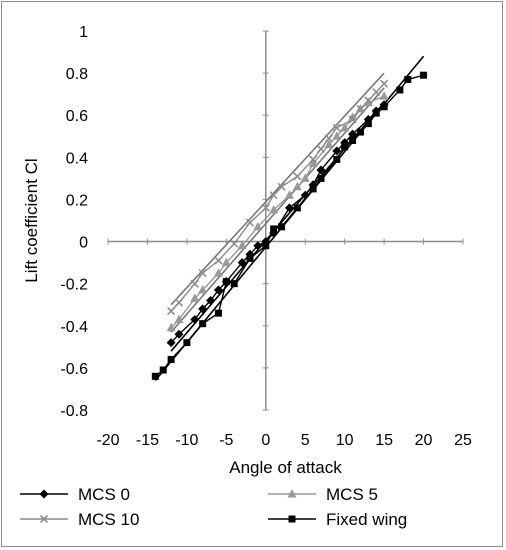  I want to click on y-tick-label: 0.2, so click(77, 200).